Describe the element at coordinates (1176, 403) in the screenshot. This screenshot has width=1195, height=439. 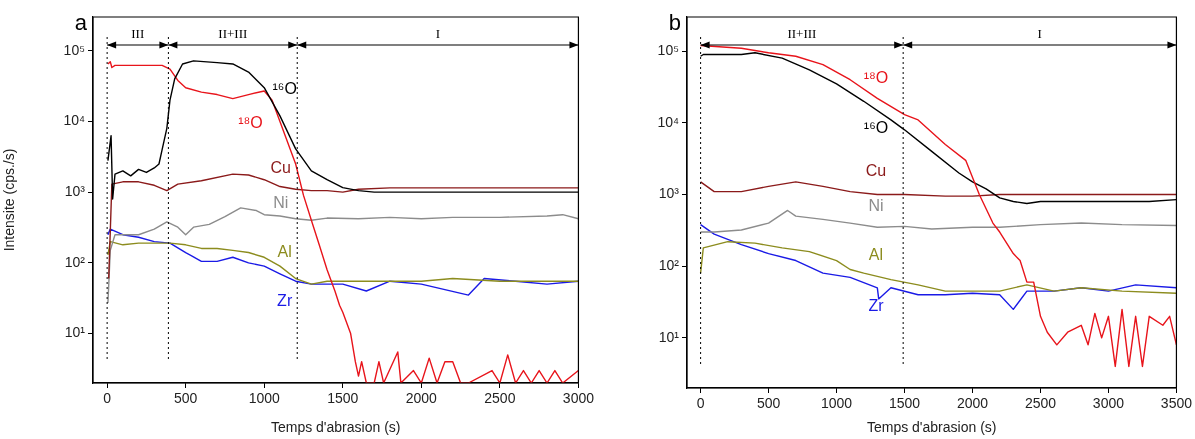
I see `x-tick-label: 3500` at that location.